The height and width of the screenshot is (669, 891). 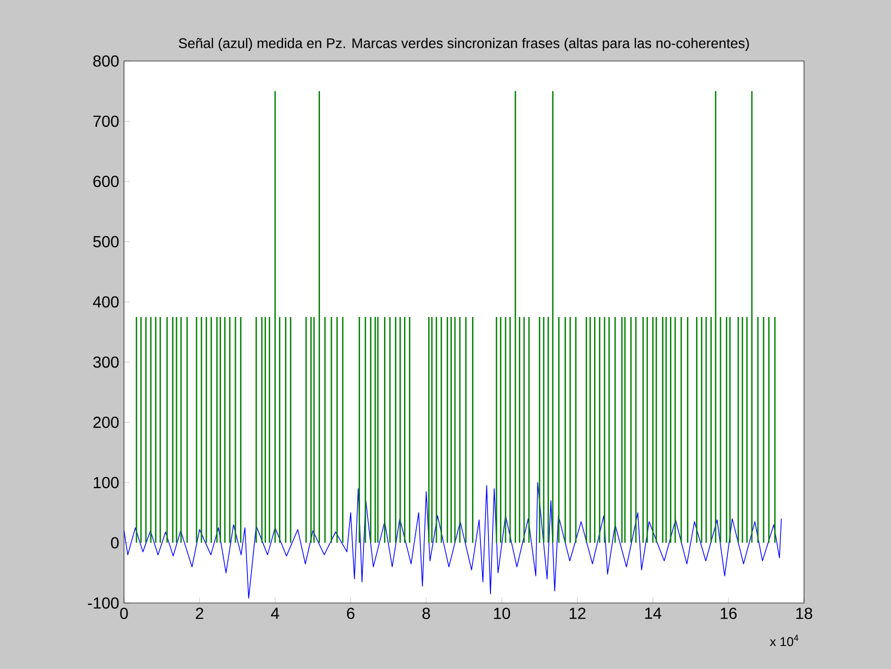 I want to click on y-tick-label: 700, so click(x=106, y=121).